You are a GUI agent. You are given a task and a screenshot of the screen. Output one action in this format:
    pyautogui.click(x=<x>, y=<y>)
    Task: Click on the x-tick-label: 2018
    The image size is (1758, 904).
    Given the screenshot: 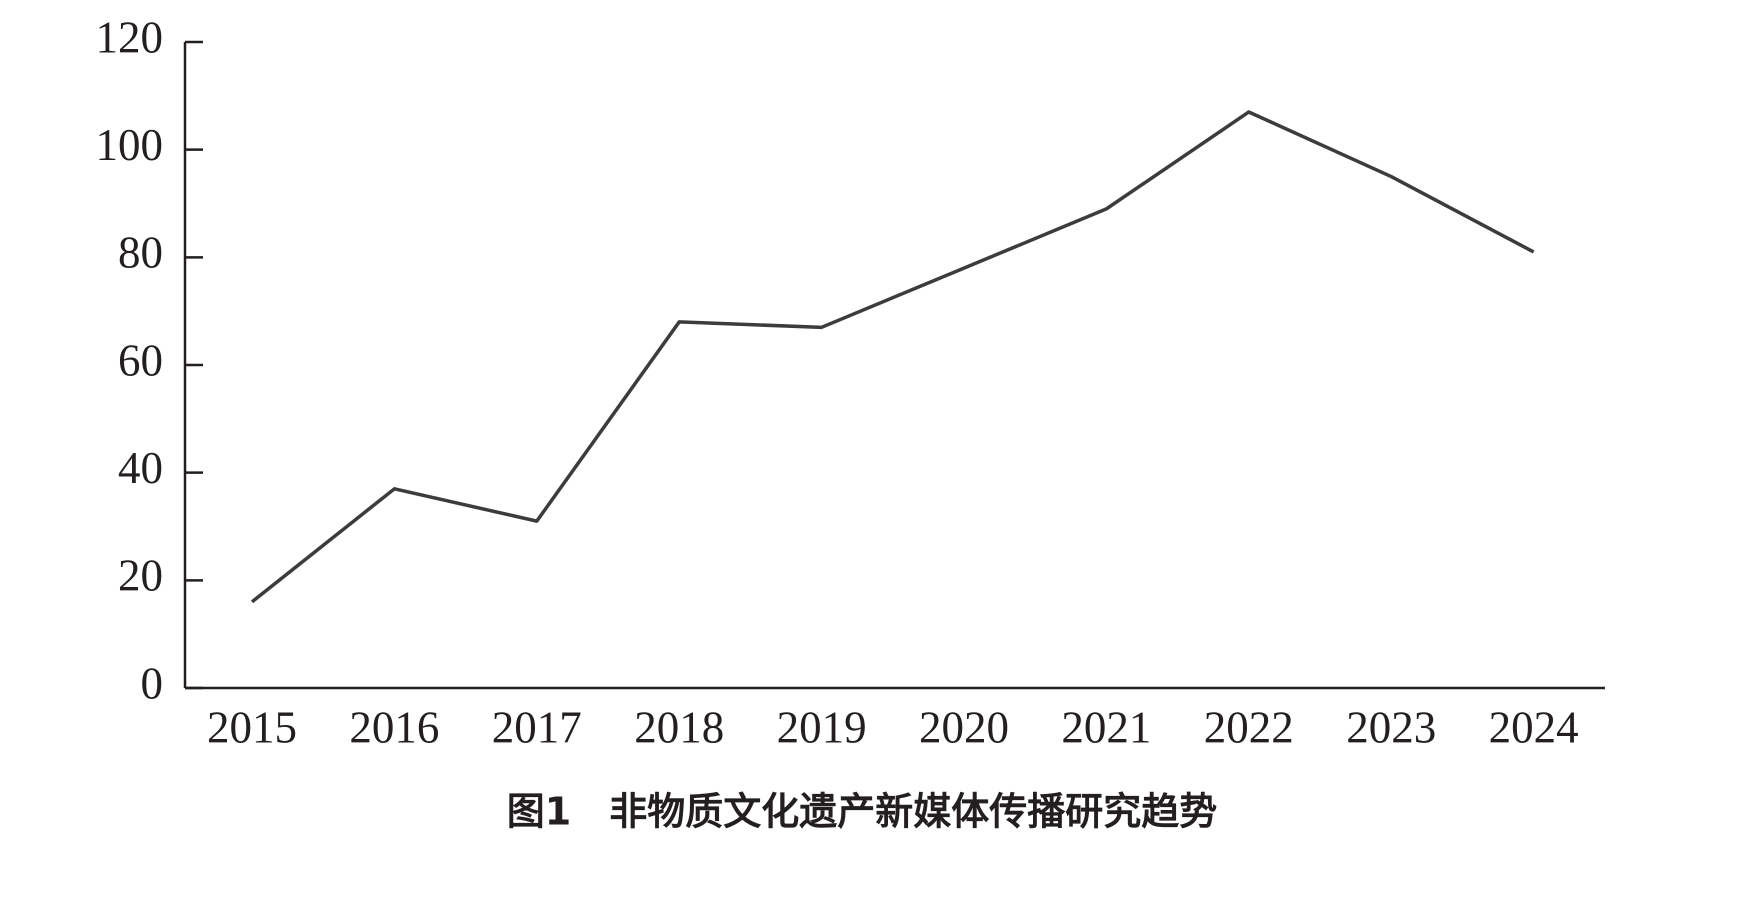 What is the action you would take?
    pyautogui.click(x=679, y=727)
    